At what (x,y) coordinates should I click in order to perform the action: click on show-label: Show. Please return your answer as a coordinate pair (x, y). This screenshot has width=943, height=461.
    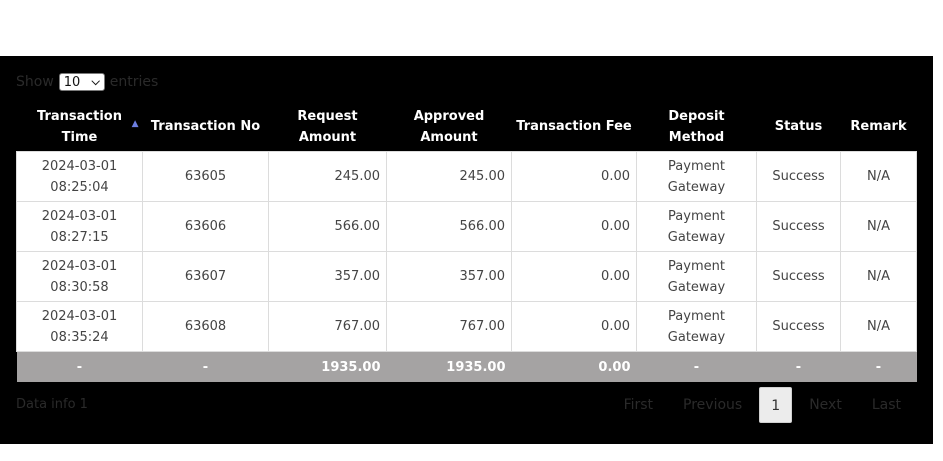
    Looking at the image, I should click on (35, 82).